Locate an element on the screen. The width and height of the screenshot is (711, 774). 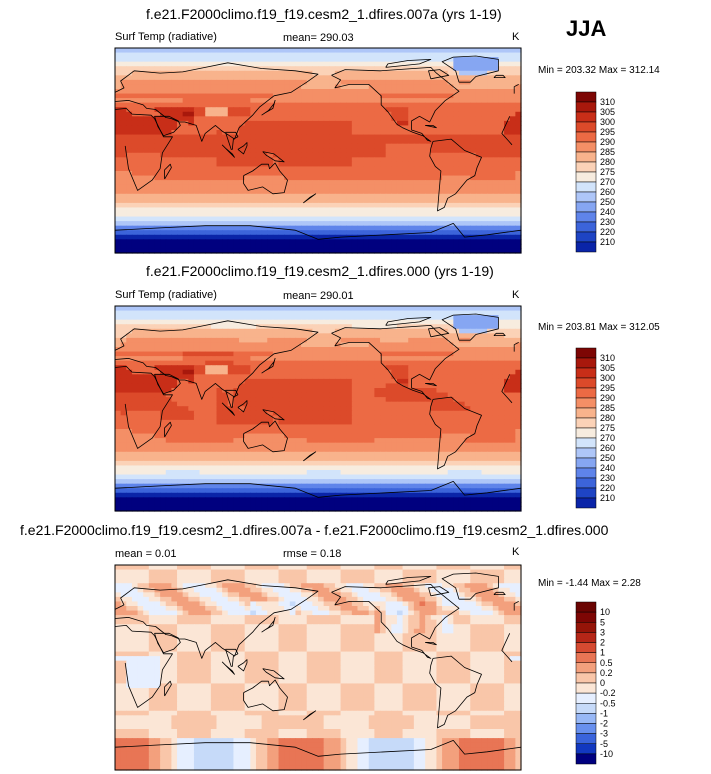
colorbar-label: 220 is located at coordinates (607, 232).